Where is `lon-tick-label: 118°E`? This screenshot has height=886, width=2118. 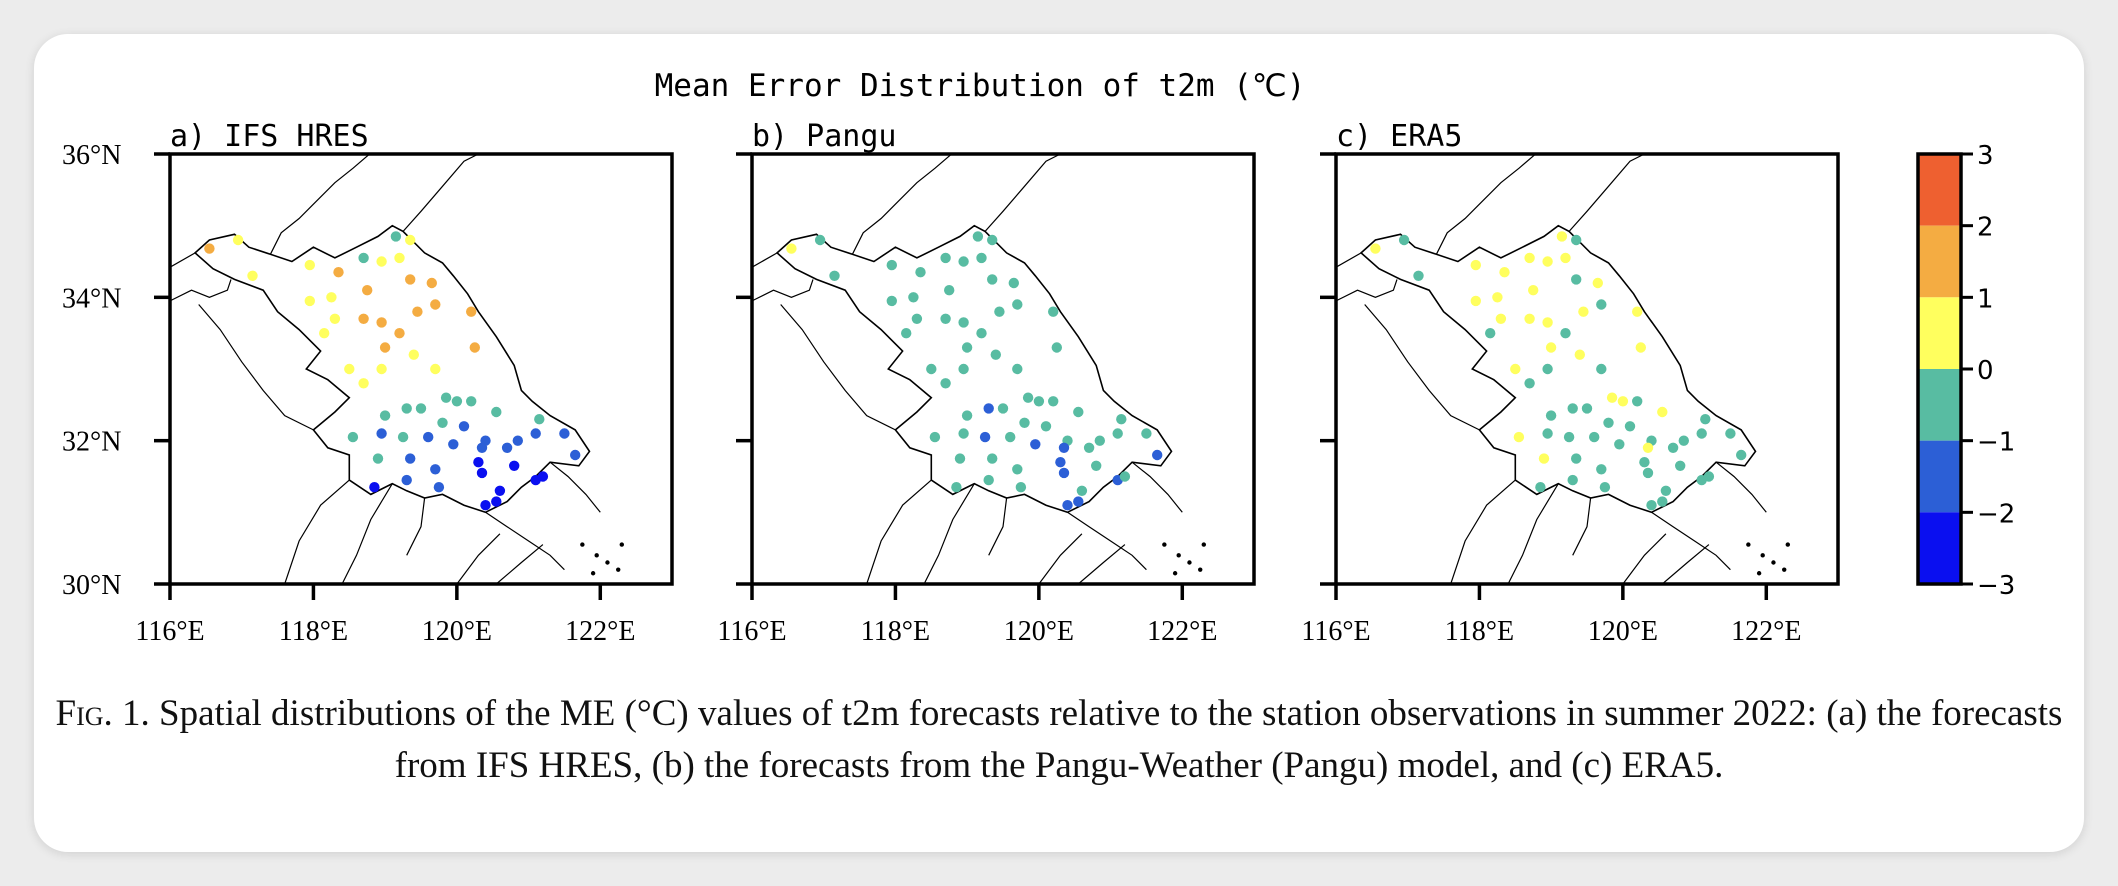 lon-tick-label: 118°E is located at coordinates (1479, 631).